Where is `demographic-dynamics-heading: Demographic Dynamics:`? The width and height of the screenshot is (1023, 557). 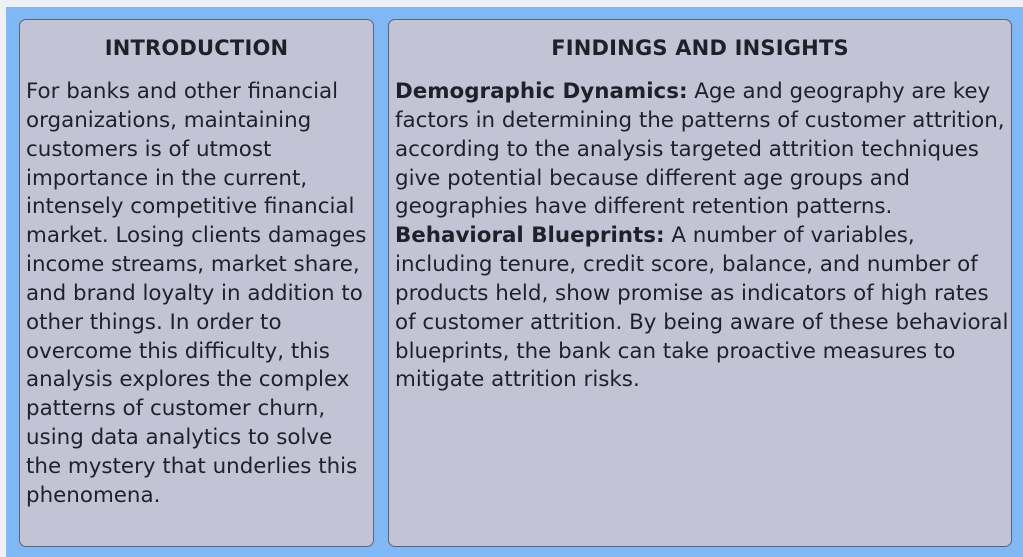 demographic-dynamics-heading: Demographic Dynamics: is located at coordinates (541, 91).